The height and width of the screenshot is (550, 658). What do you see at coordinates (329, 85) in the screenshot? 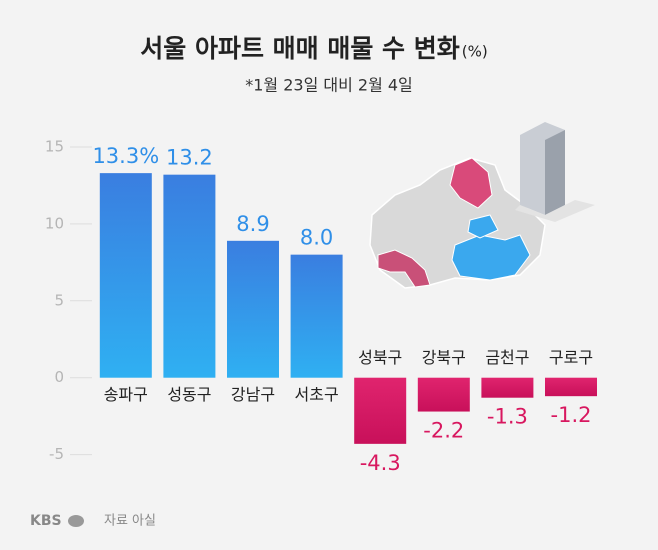
I see `subtitle: *1월 23일 대비 2월 4일` at bounding box center [329, 85].